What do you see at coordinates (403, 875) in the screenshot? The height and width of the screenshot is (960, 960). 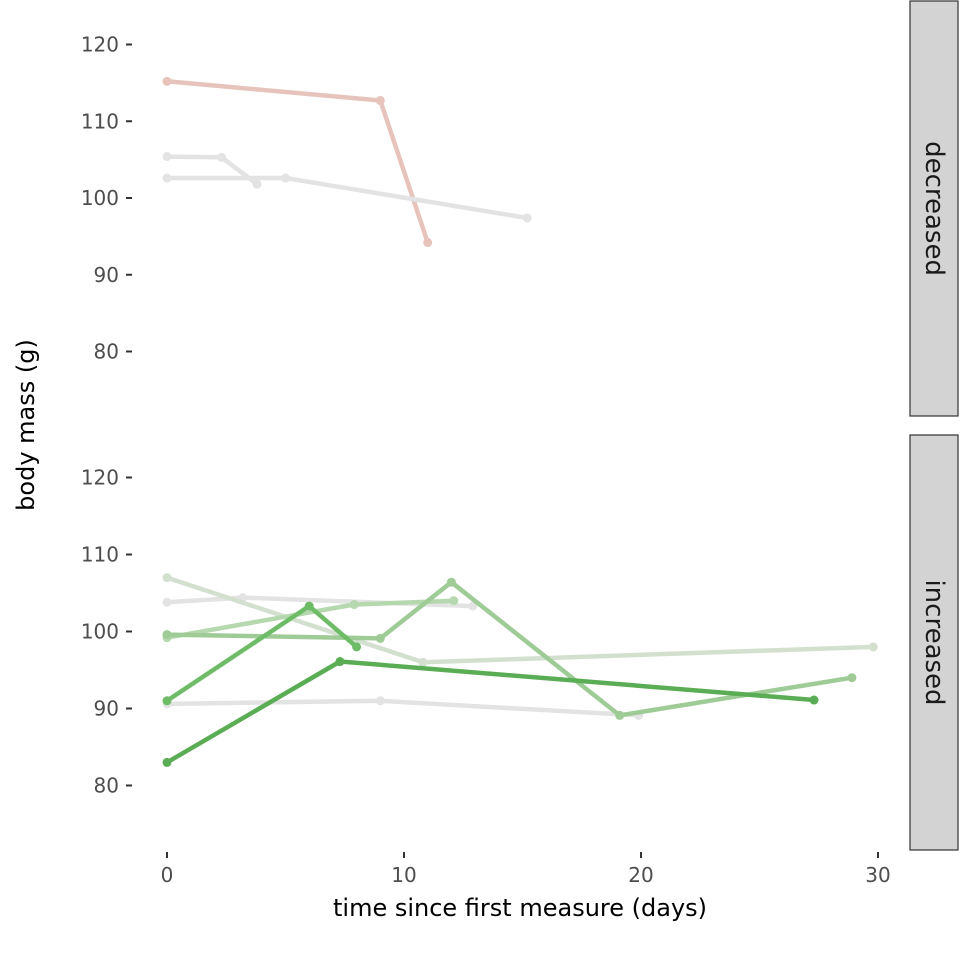 I see `x-tick-label: 10` at bounding box center [403, 875].